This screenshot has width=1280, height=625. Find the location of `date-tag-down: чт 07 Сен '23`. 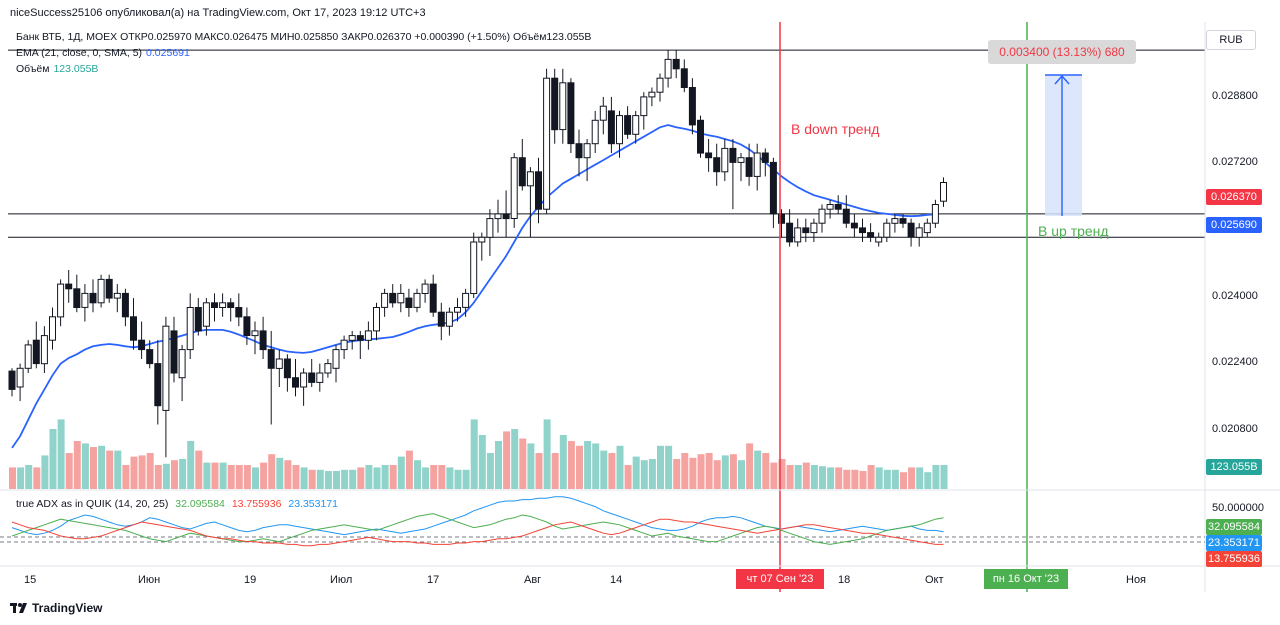

date-tag-down: чт 07 Сен '23 is located at coordinates (780, 579).